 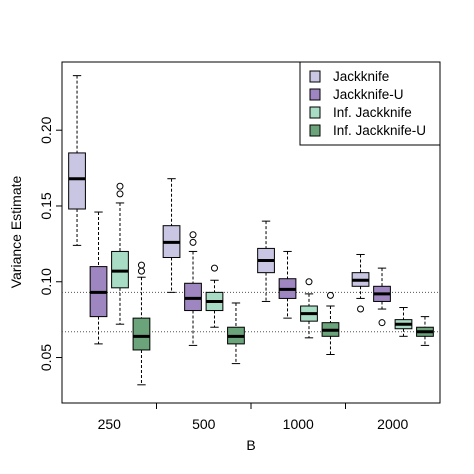 I want to click on y-tick-label: 0.10, so click(x=46, y=281).